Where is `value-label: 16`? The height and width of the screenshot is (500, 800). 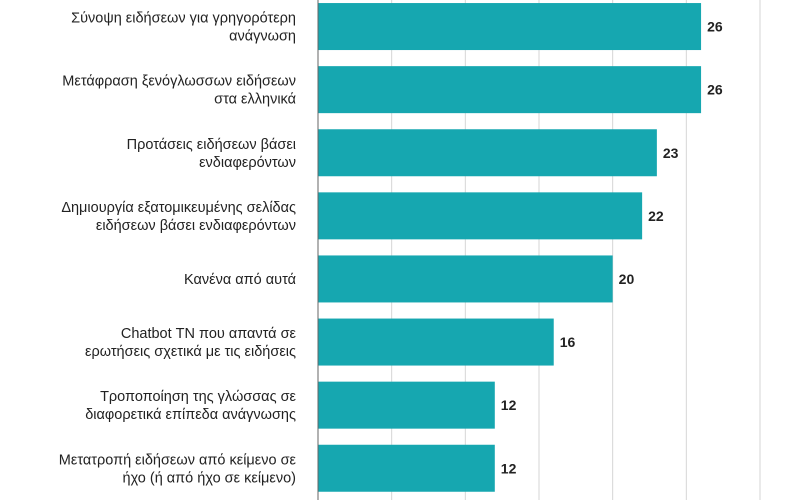
value-label: 16 is located at coordinates (568, 342).